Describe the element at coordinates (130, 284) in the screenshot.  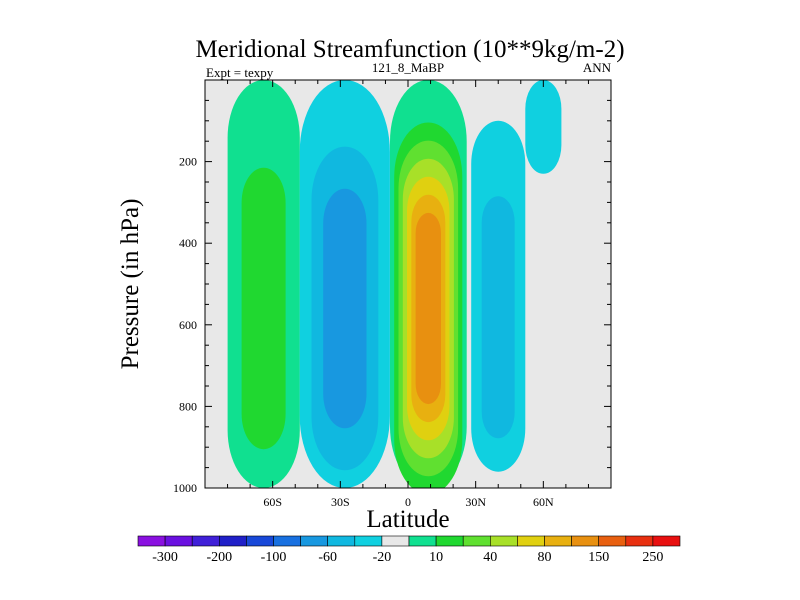
I see `y-axis-label: Pressure (in hPa)` at that location.